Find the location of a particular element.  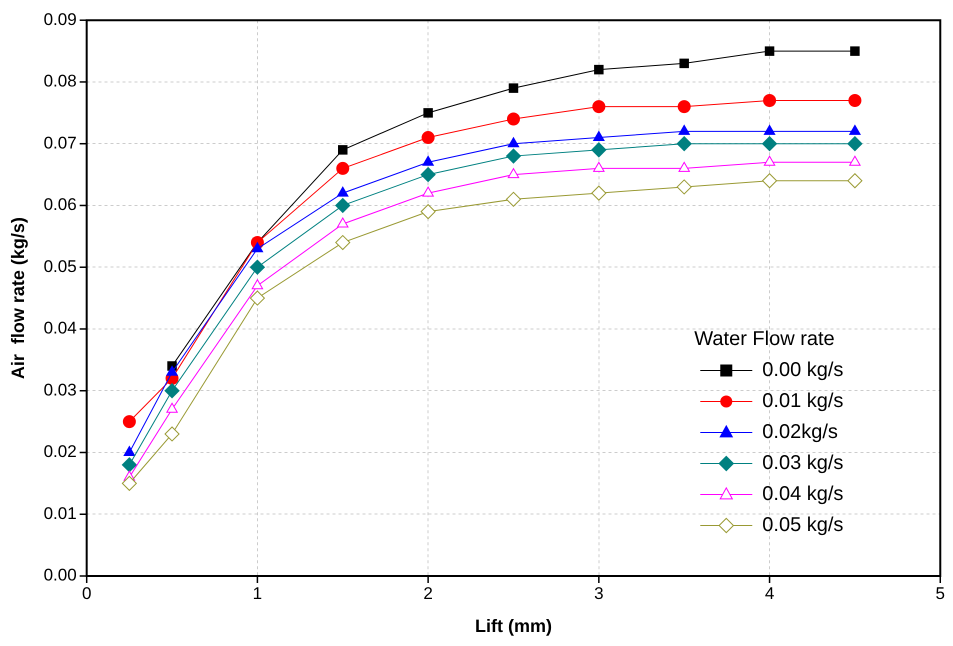

y-tick-label: 0.03 is located at coordinates (60, 390).